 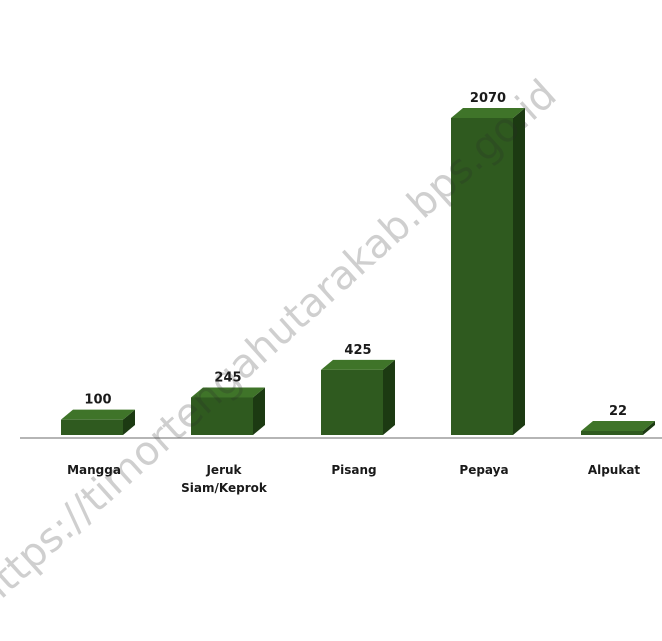 What do you see at coordinates (97, 400) in the screenshot?
I see `value-label: 100` at bounding box center [97, 400].